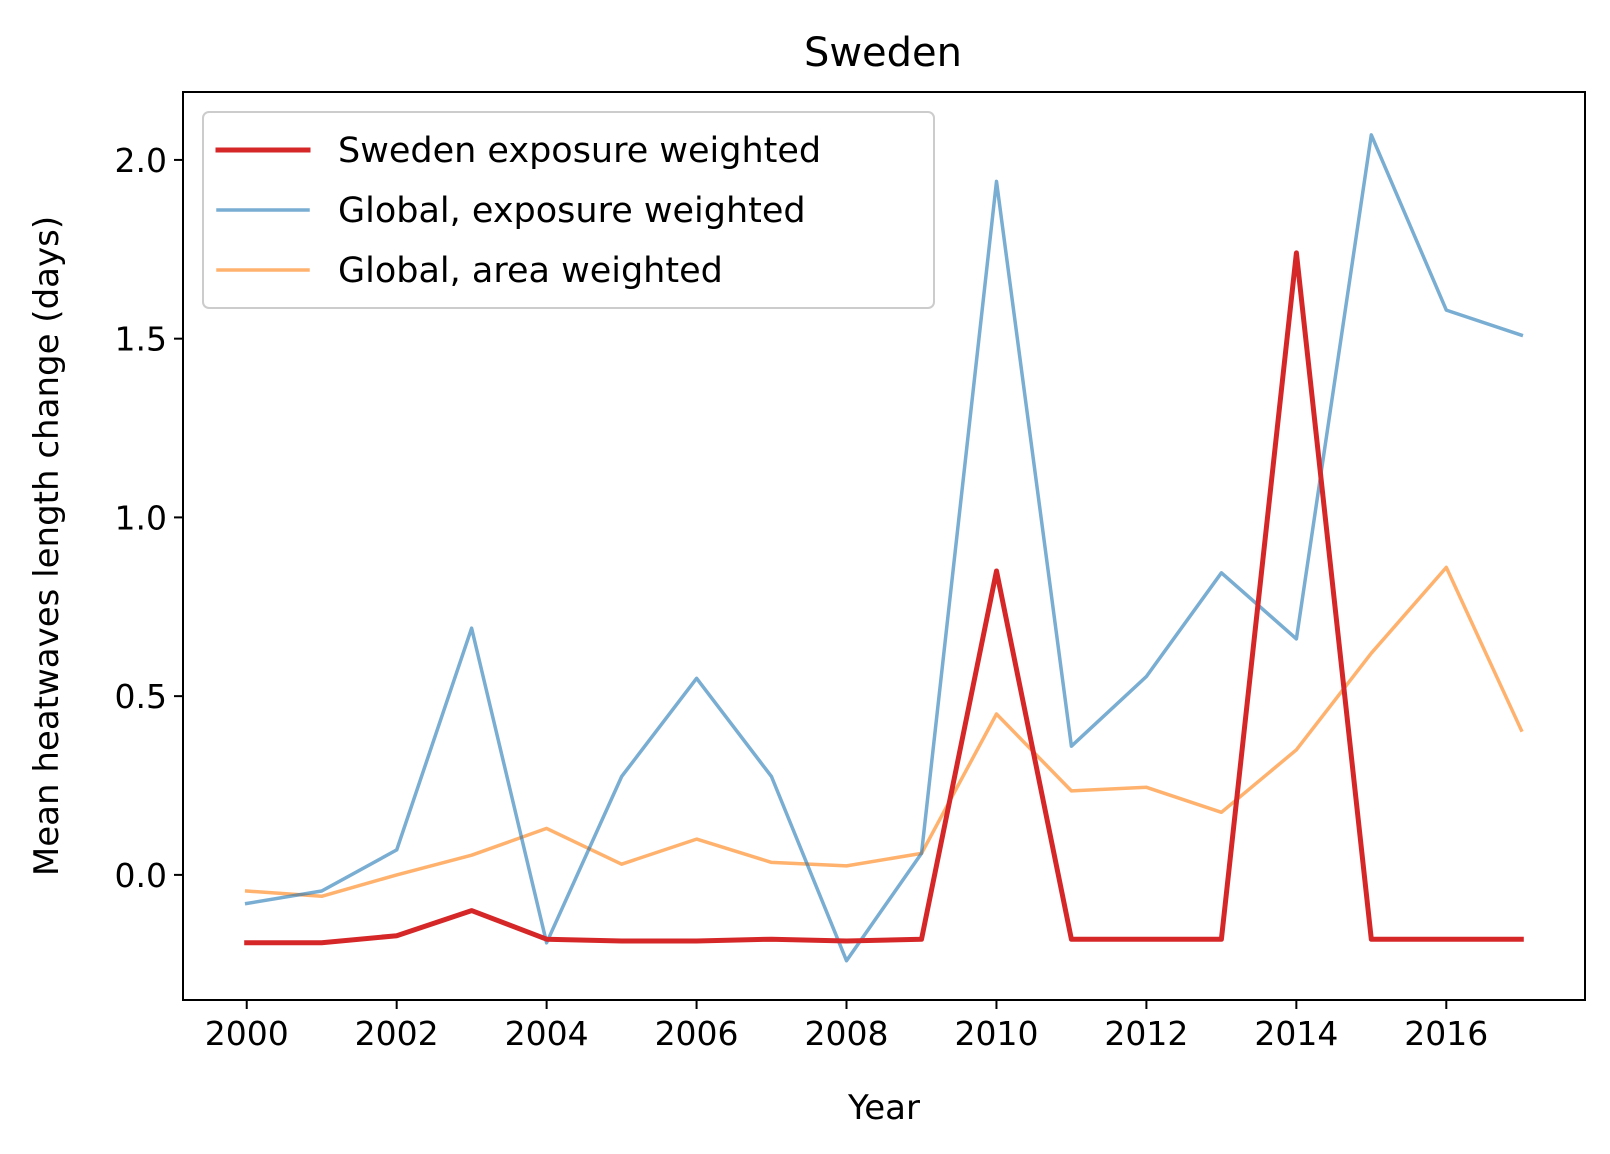  What do you see at coordinates (141, 339) in the screenshot?
I see `y-tick-label: 1.5` at bounding box center [141, 339].